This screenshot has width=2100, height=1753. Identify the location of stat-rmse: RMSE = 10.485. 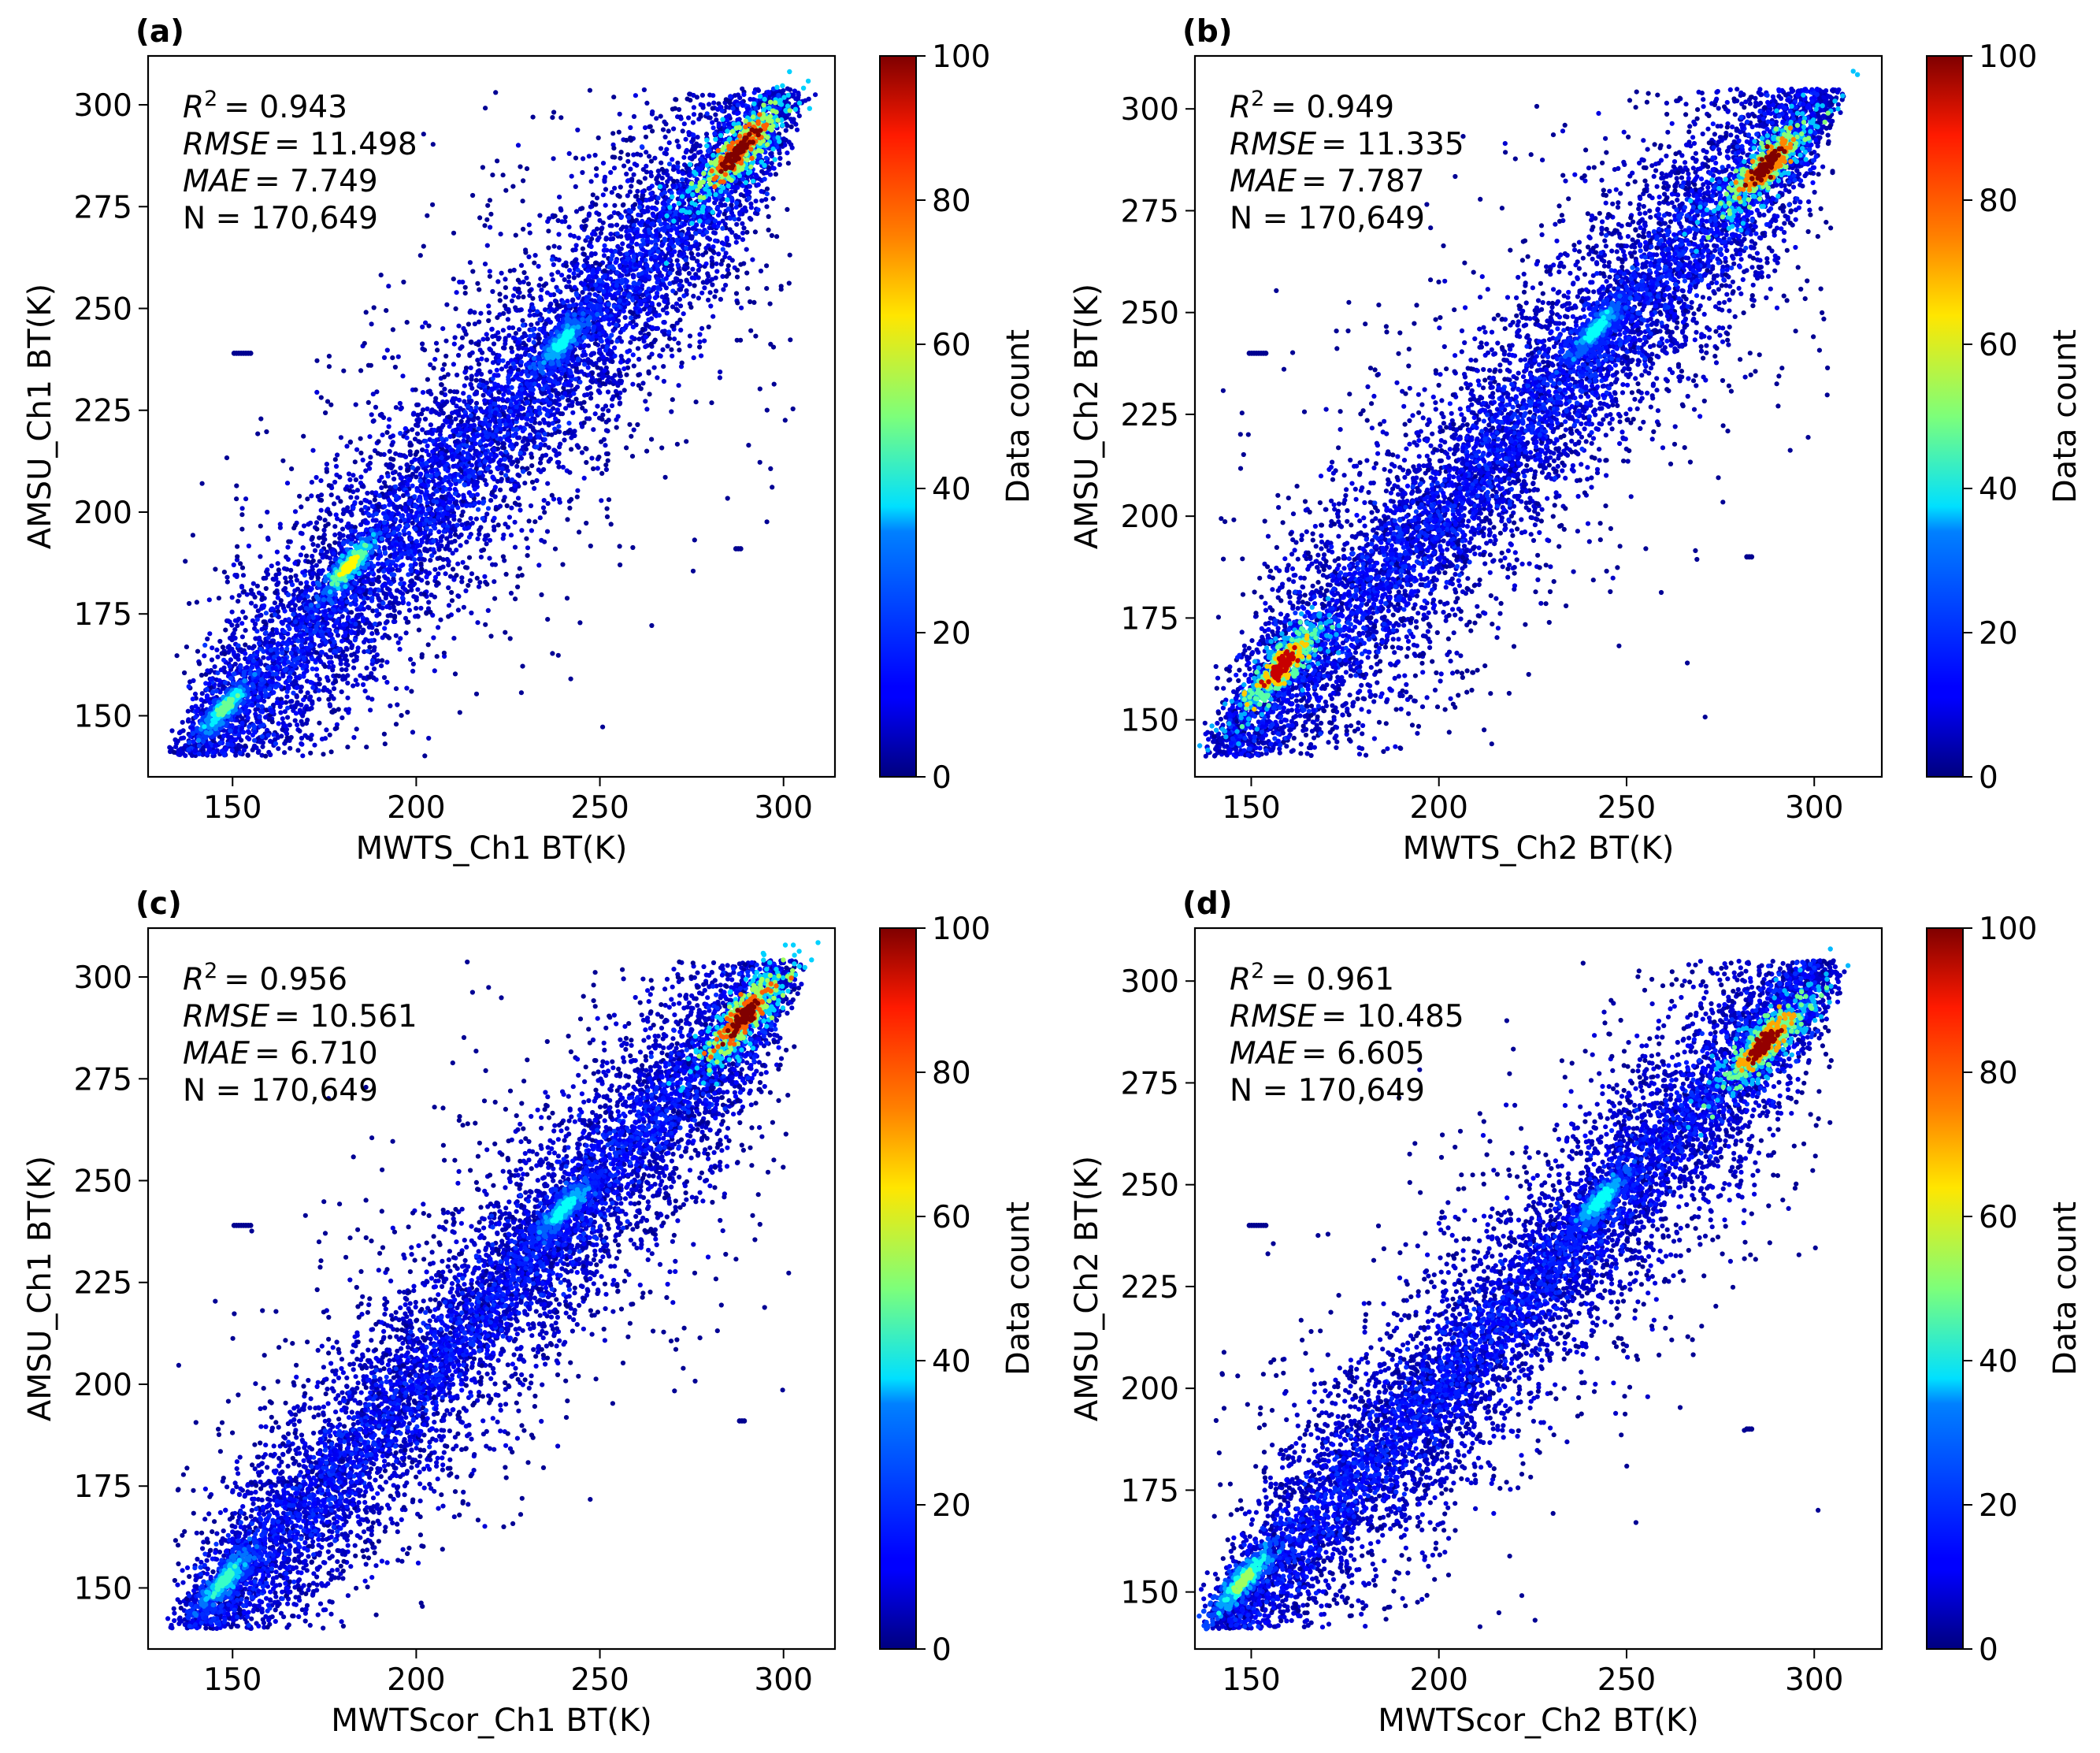
(1347, 1016).